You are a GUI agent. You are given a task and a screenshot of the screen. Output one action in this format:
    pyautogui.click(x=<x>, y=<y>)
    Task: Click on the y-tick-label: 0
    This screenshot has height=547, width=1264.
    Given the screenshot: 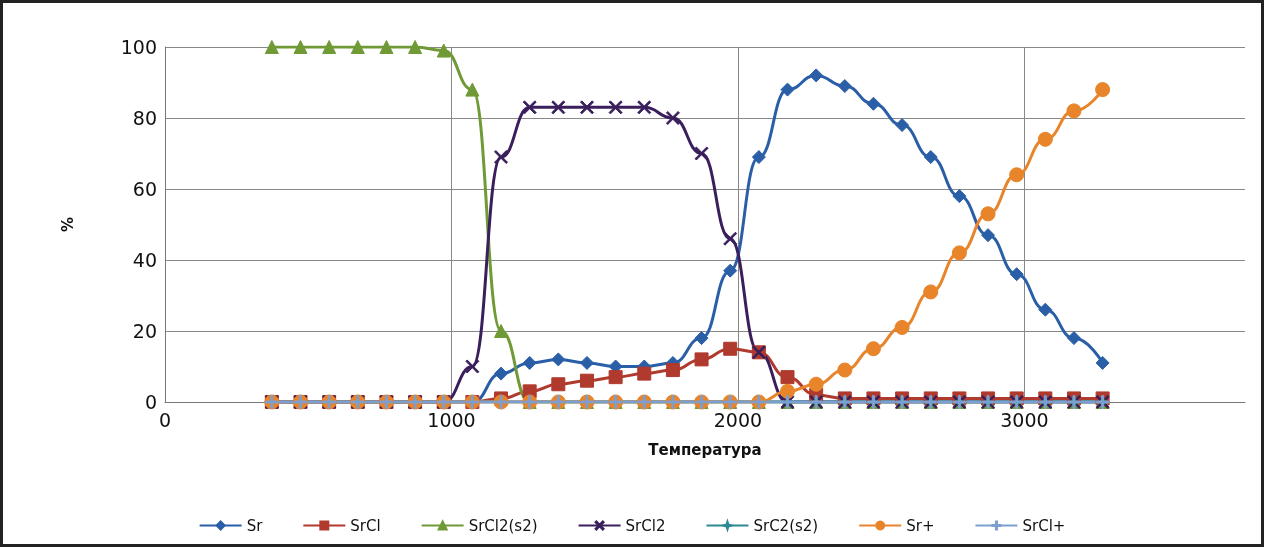 What is the action you would take?
    pyautogui.click(x=150, y=402)
    